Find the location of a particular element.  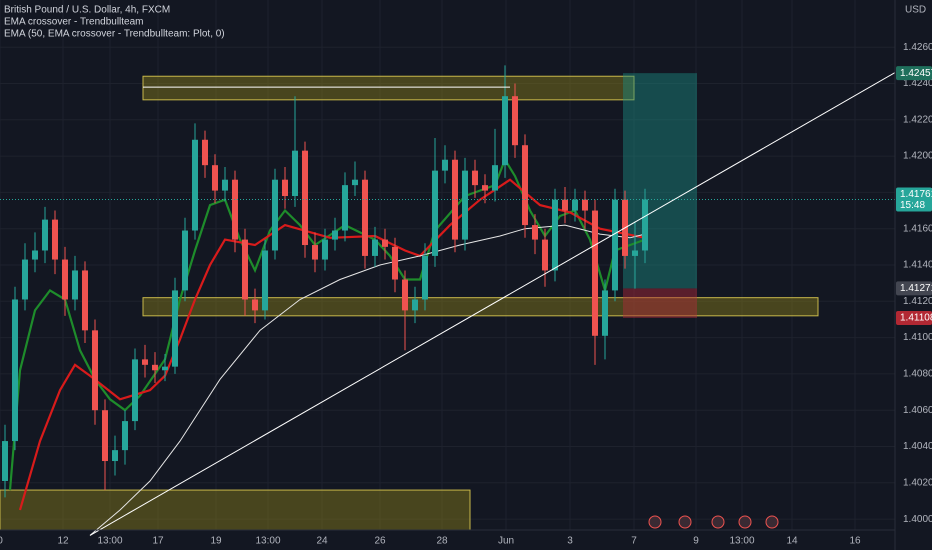

x-tick-label: 19 is located at coordinates (216, 541).